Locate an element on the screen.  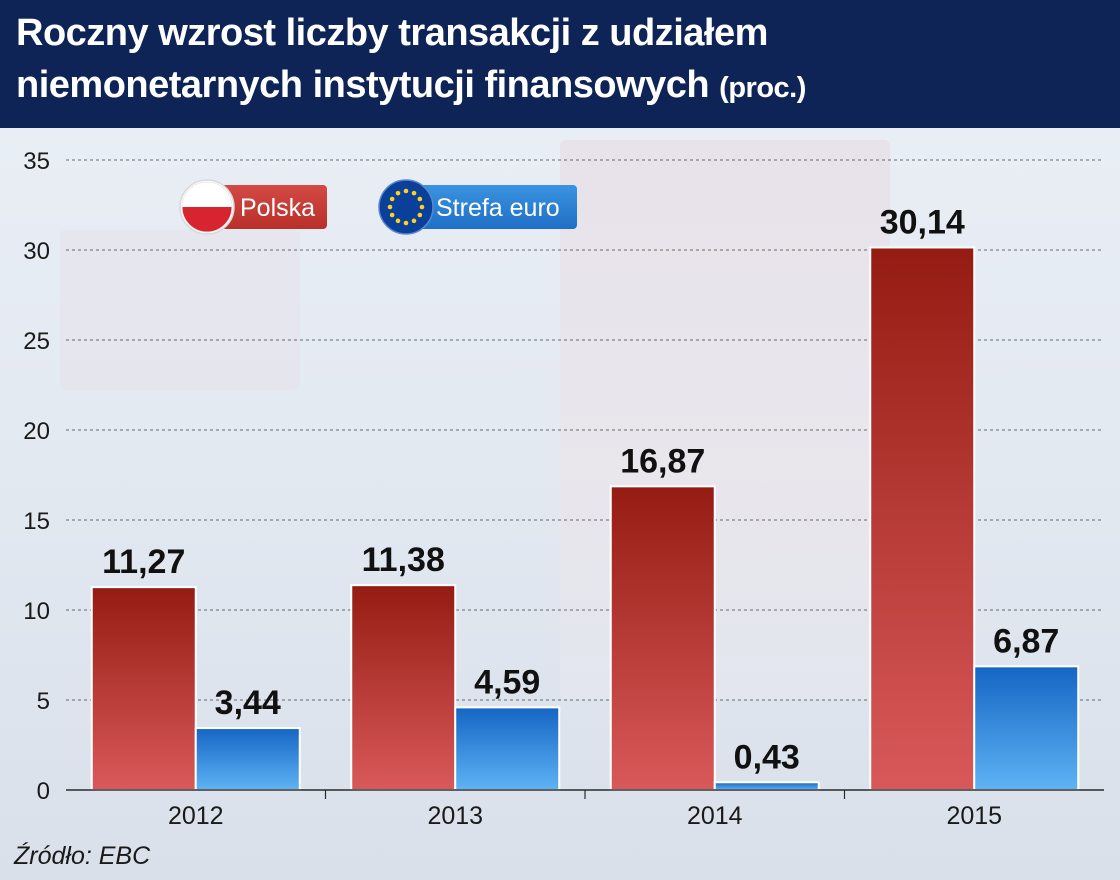
data-label-polska-2014: 16,87 is located at coordinates (662, 461).